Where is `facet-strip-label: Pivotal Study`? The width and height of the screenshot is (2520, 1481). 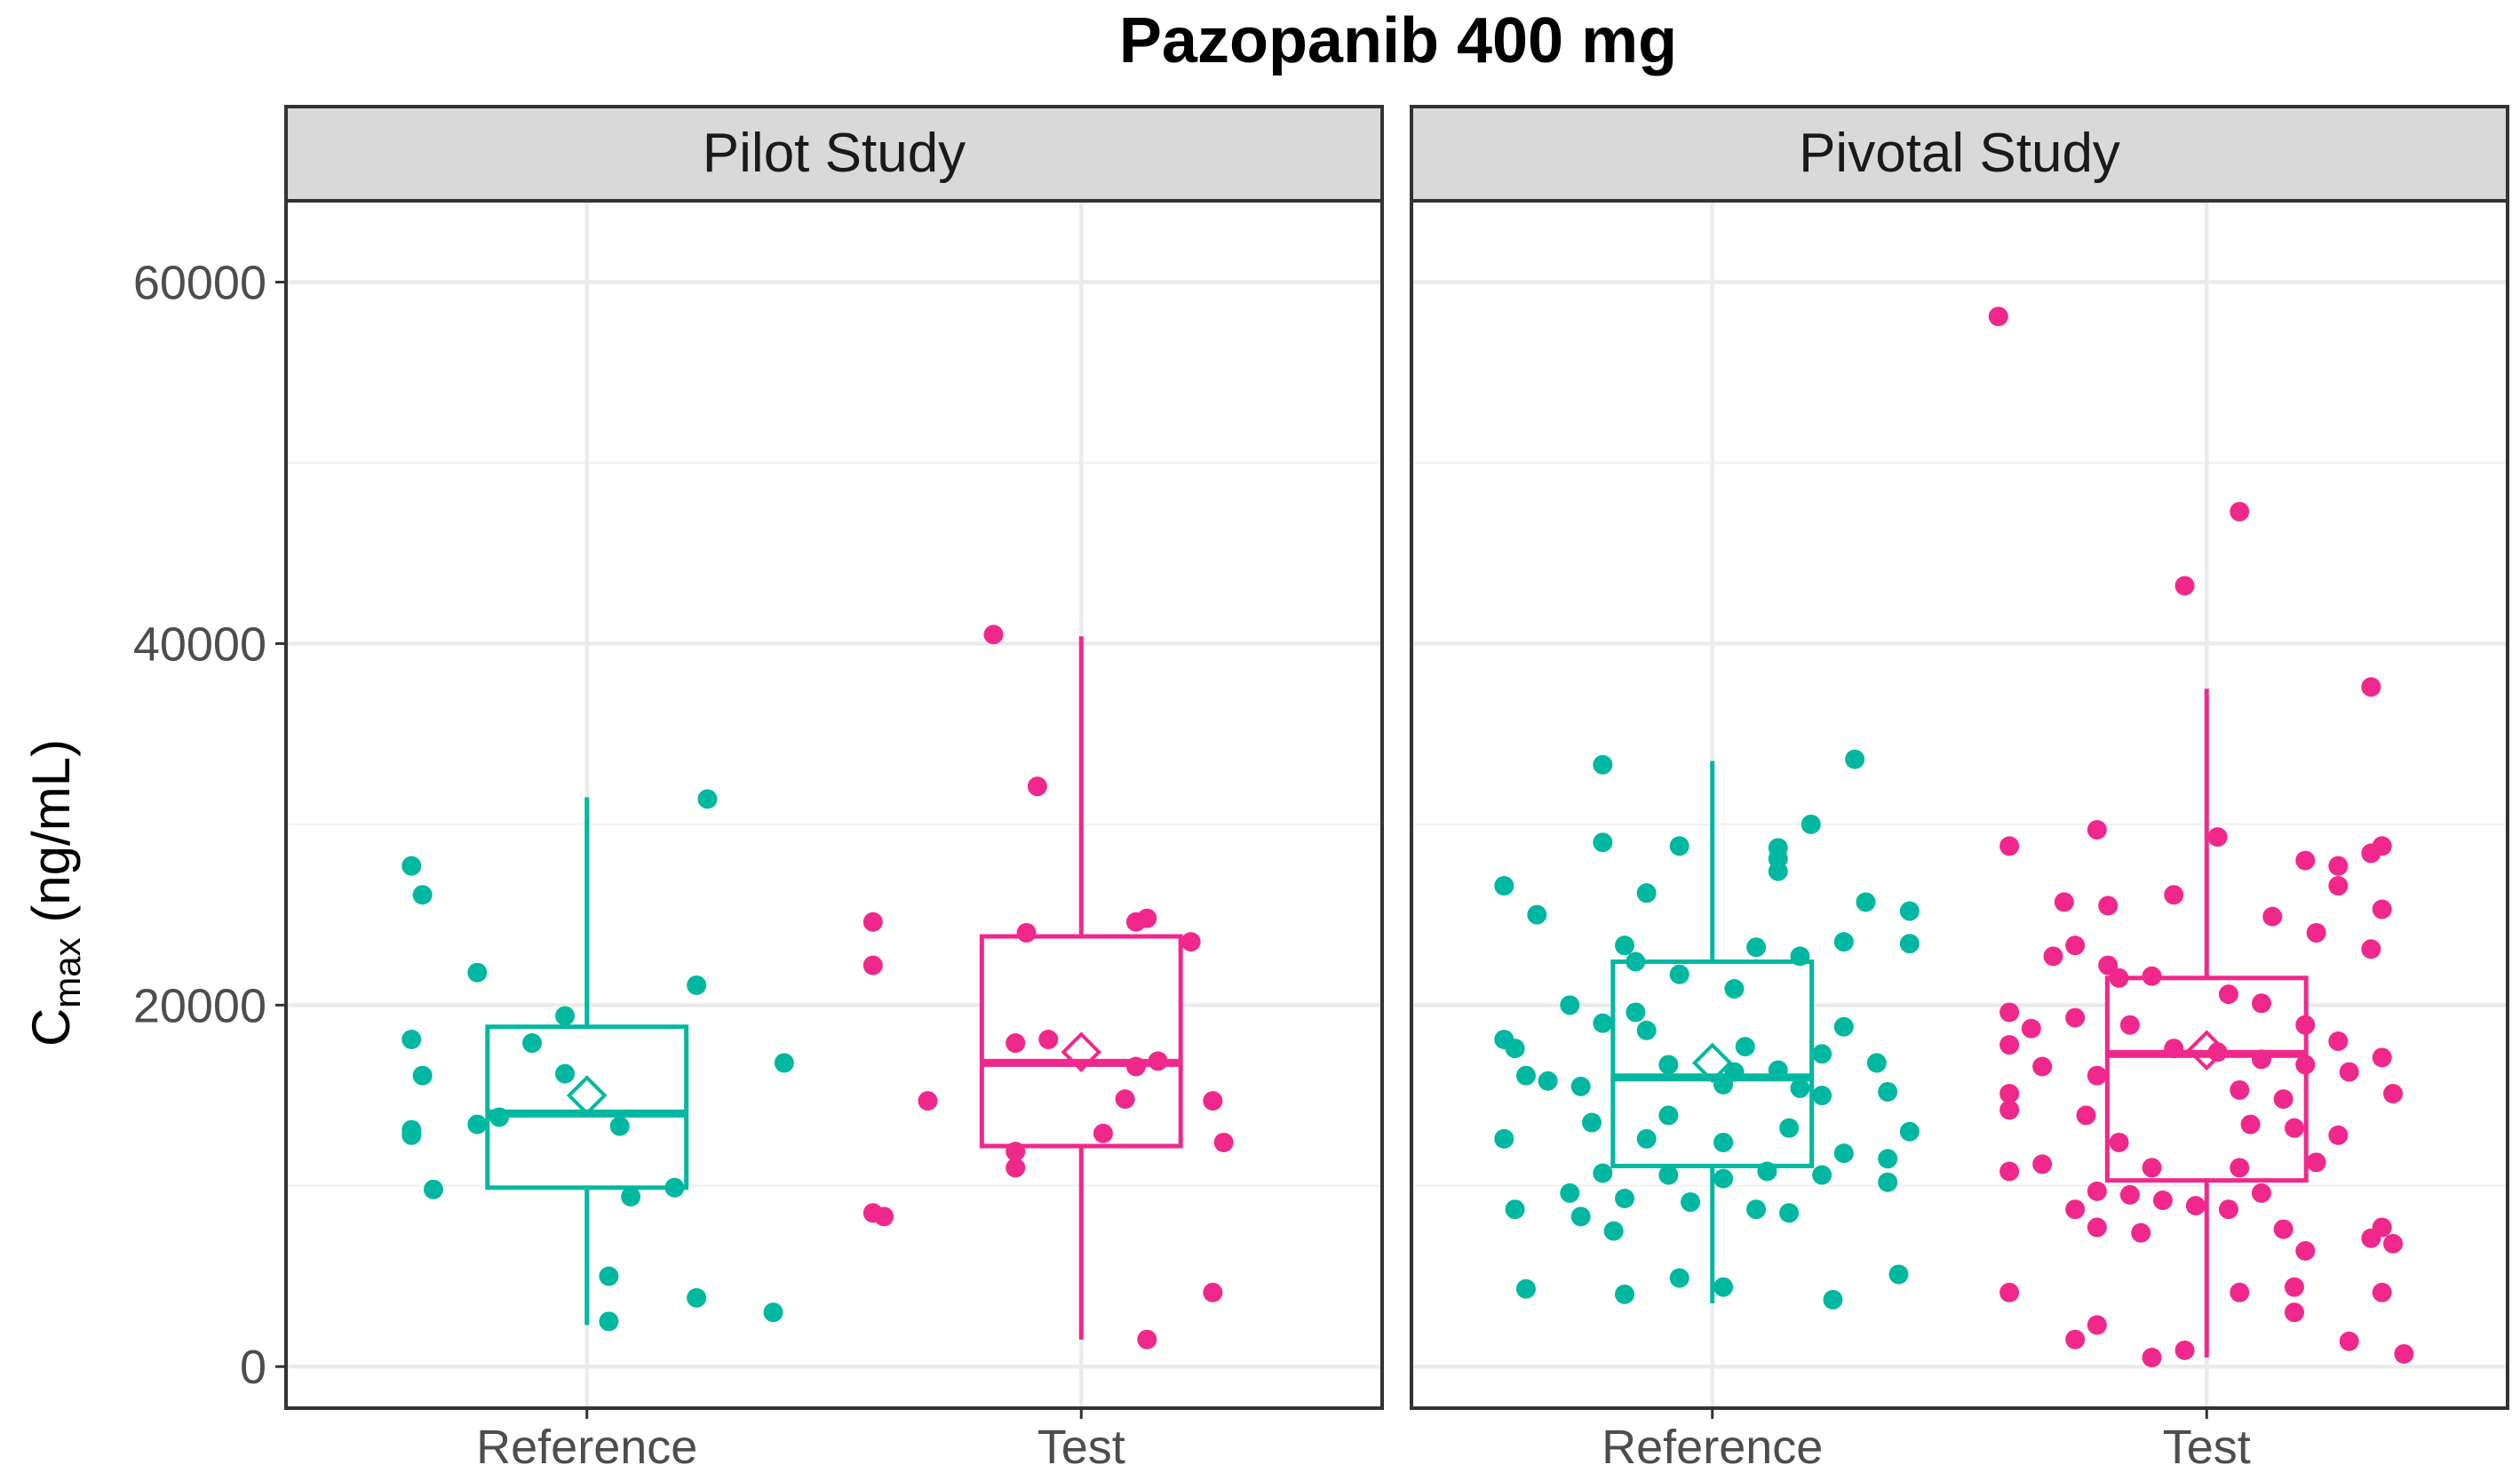
facet-strip-label: Pivotal Study is located at coordinates (1960, 153).